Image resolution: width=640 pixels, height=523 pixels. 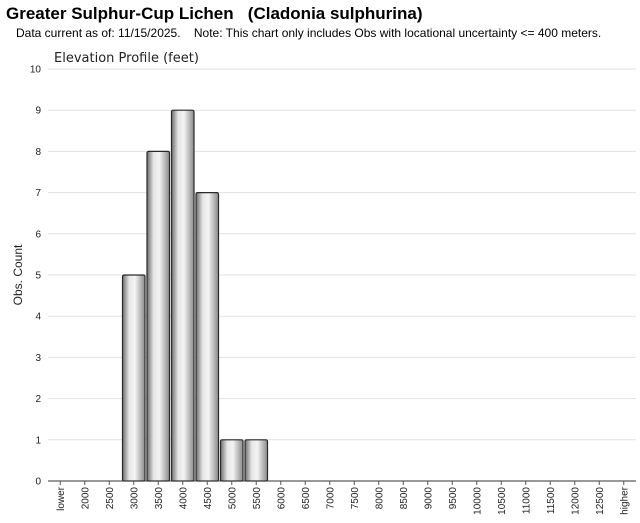 I want to click on y-tick-label: 8, so click(x=38, y=152).